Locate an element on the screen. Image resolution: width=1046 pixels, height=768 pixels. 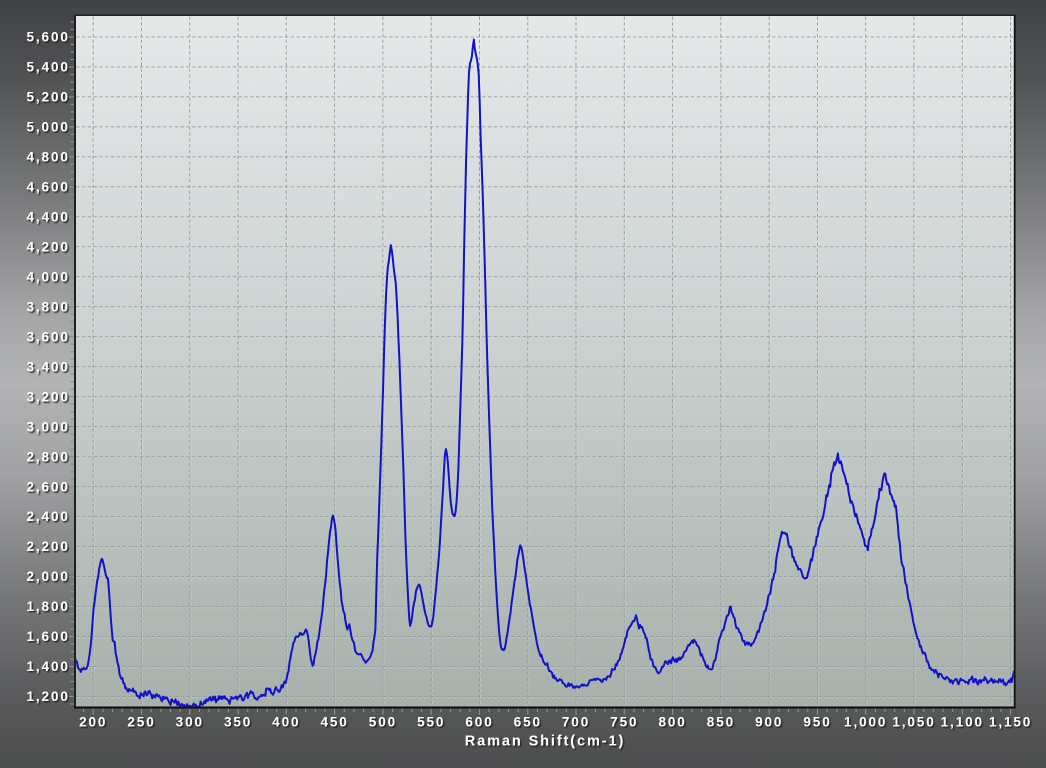
svg-text: 3,000 is located at coordinates (48, 426).